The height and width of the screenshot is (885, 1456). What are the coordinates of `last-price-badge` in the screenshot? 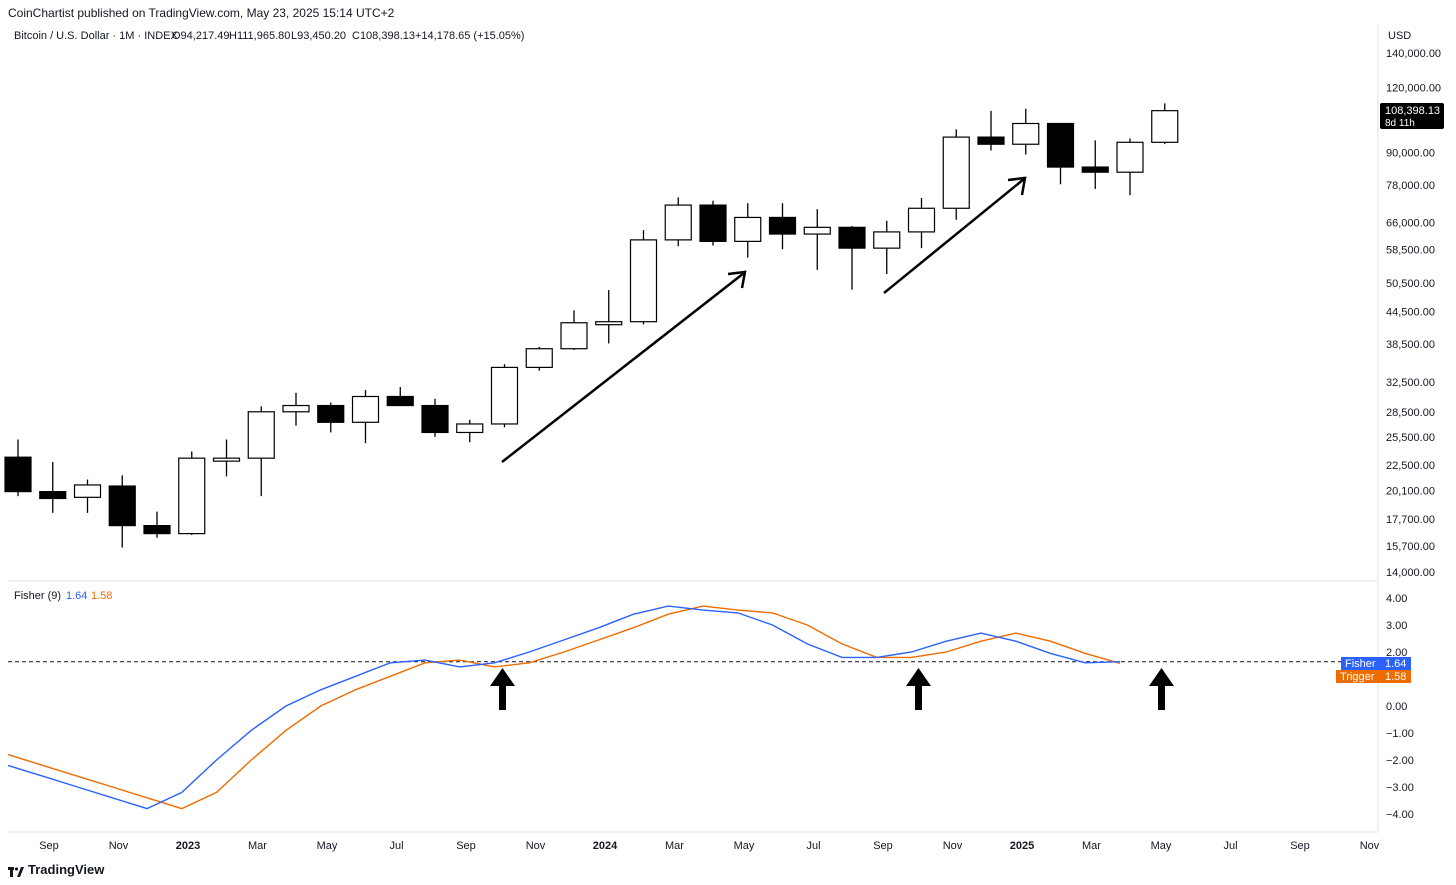 It's located at (1412, 116).